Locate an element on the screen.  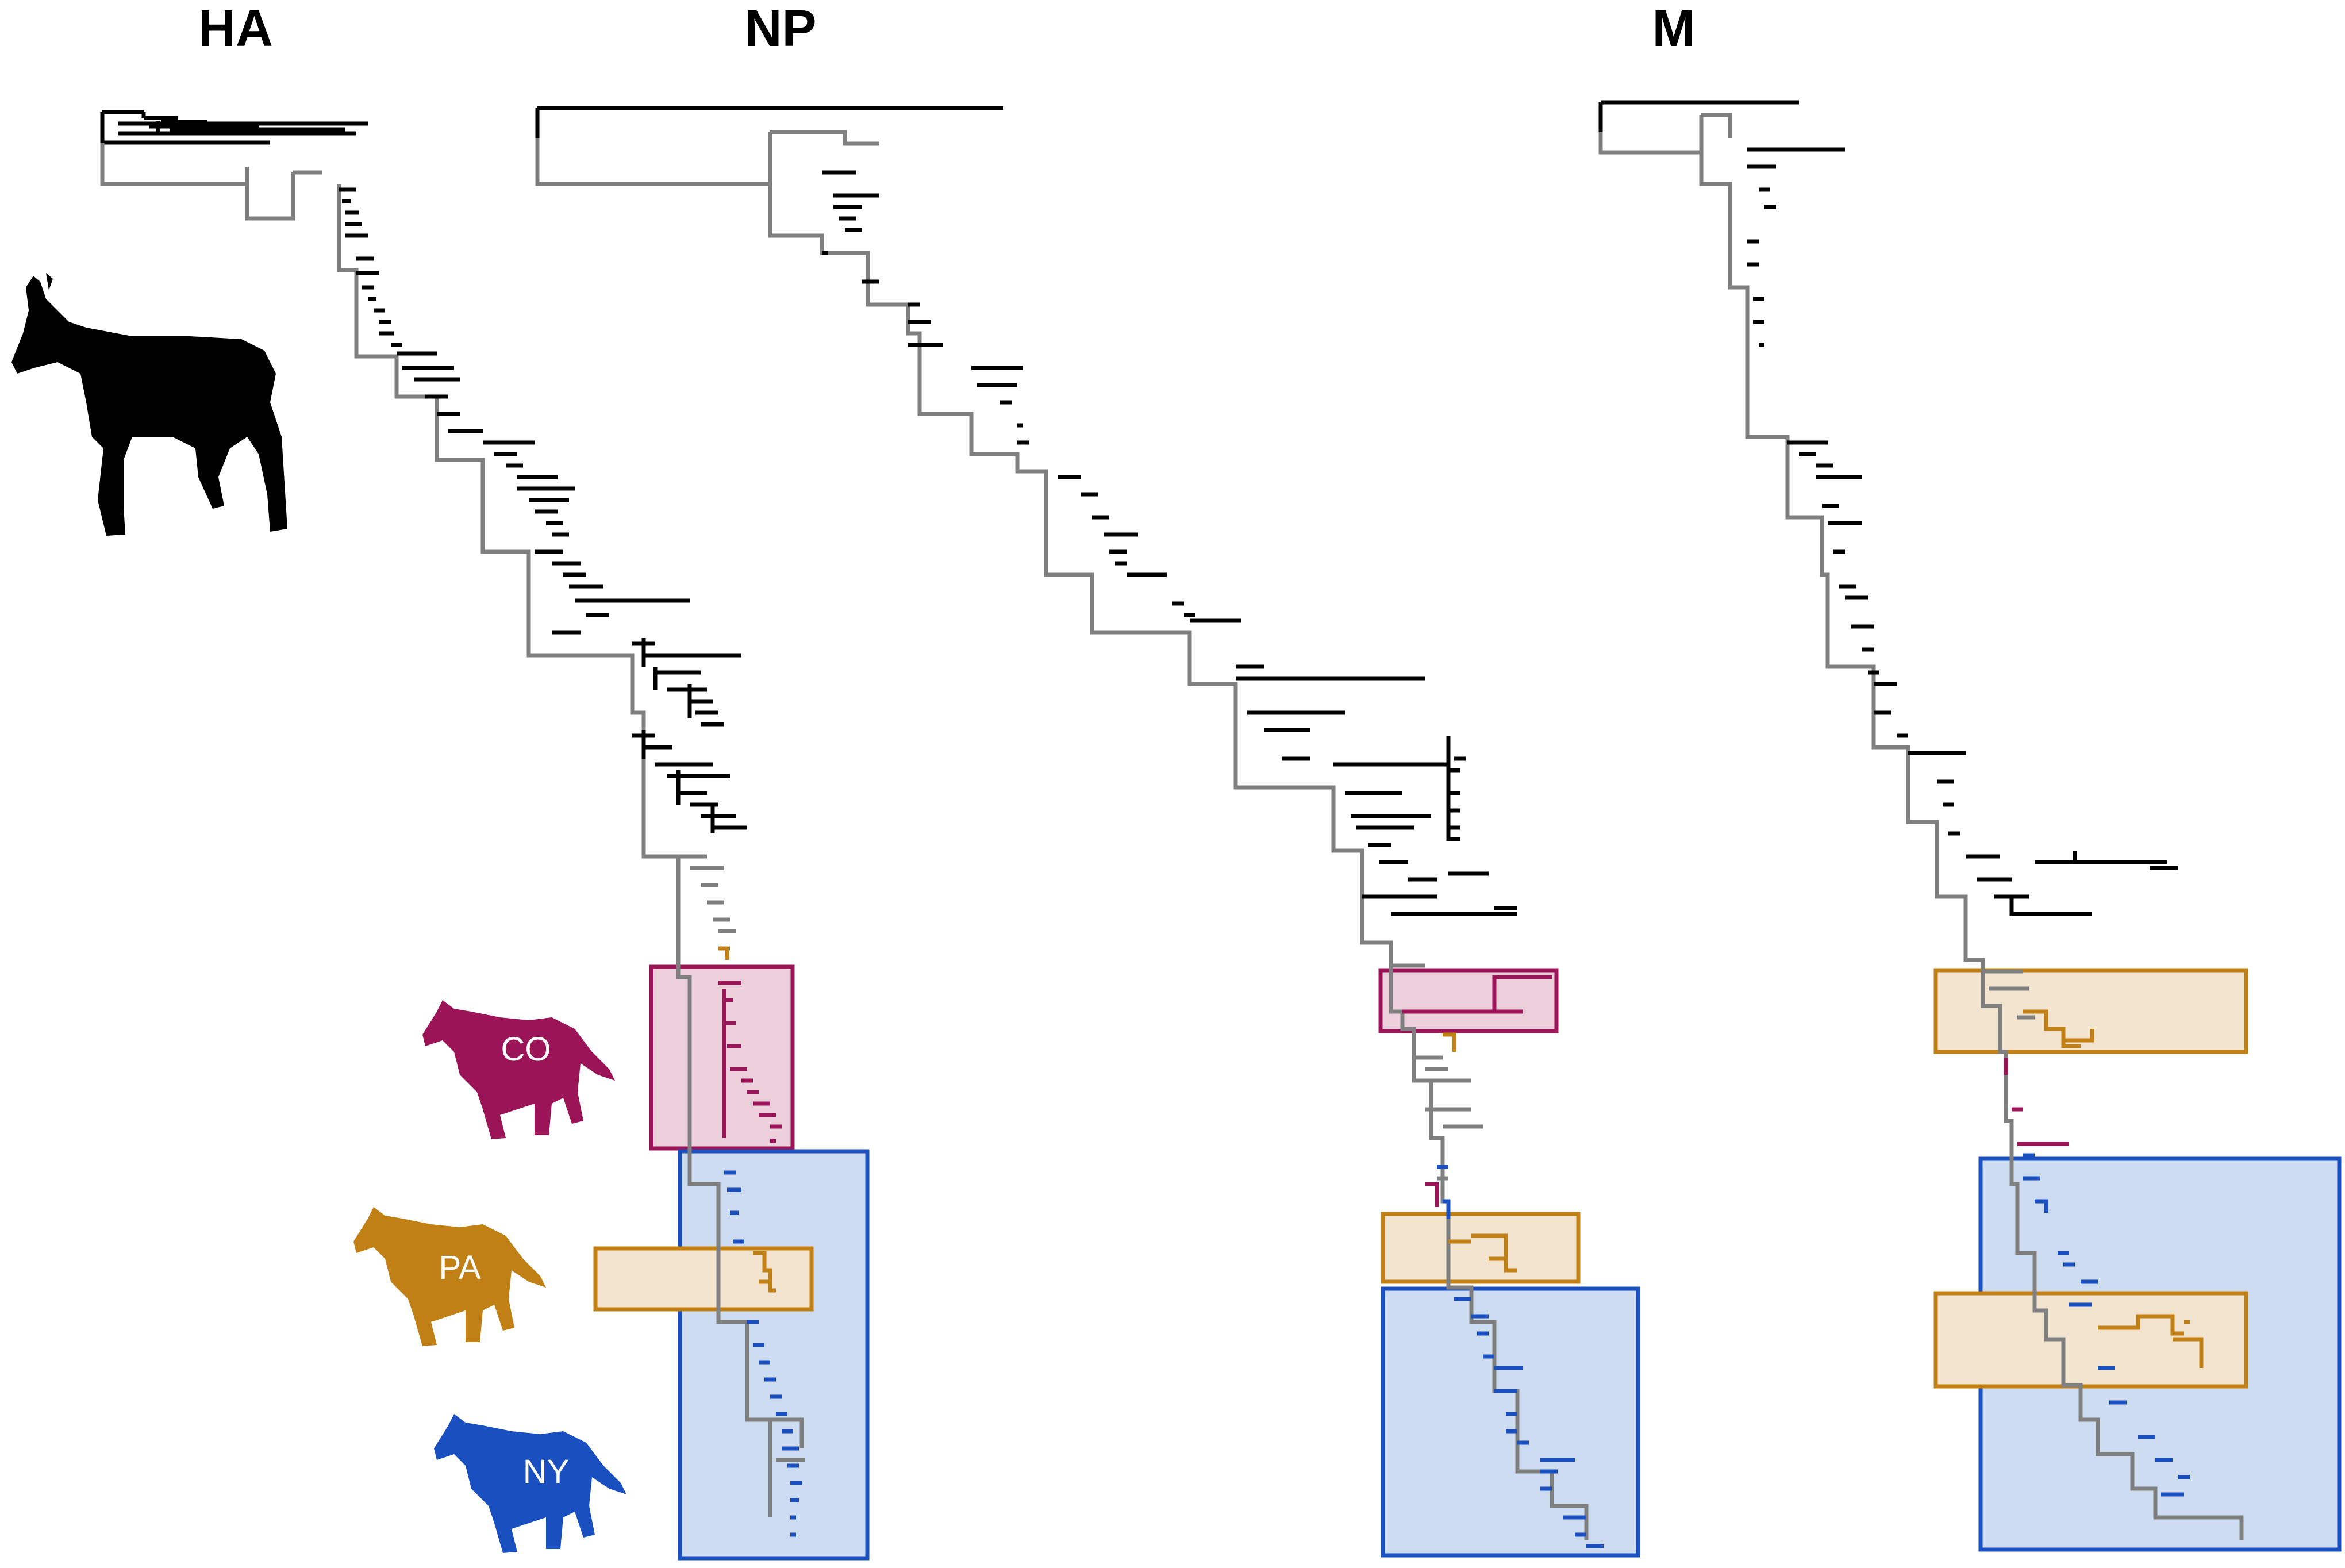
panel-title-np: NP is located at coordinates (780, 29).